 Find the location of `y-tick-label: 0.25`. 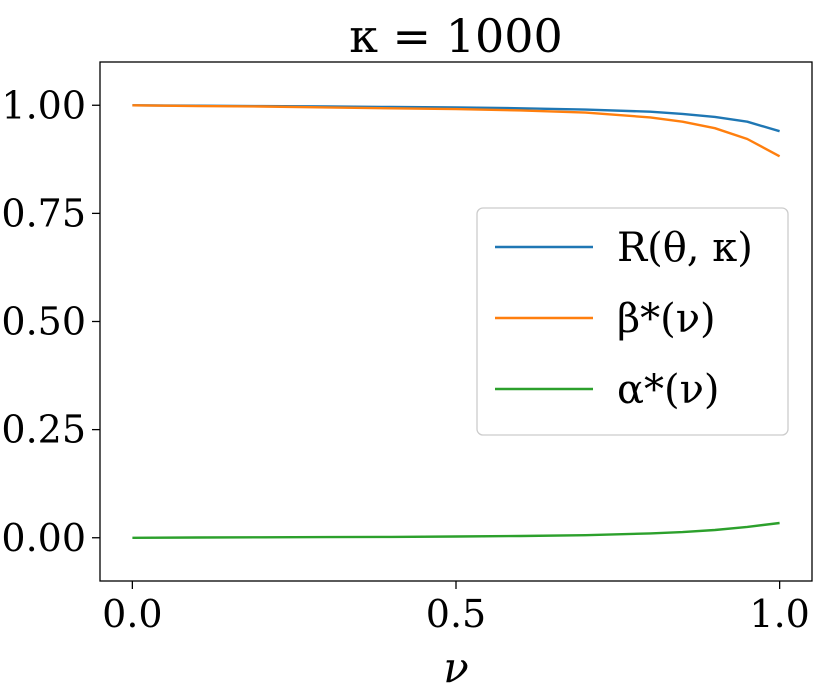

y-tick-label: 0.25 is located at coordinates (43, 430).